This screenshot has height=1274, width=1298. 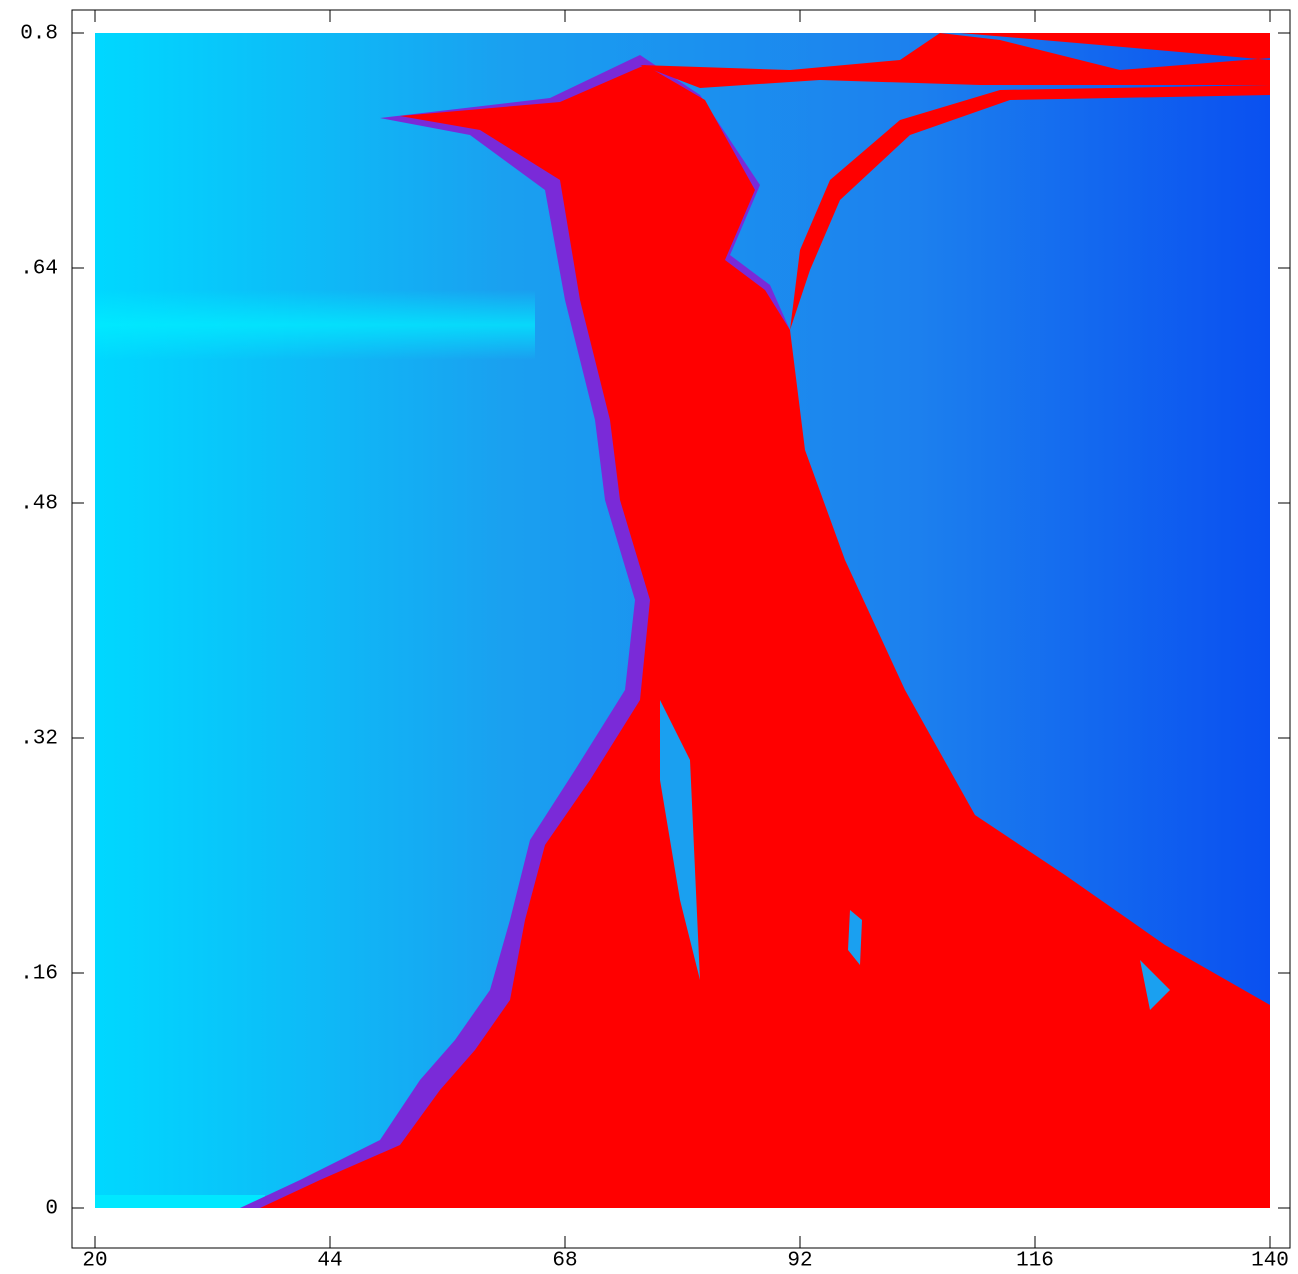 I want to click on y-tick-label: .64, so click(x=39, y=269).